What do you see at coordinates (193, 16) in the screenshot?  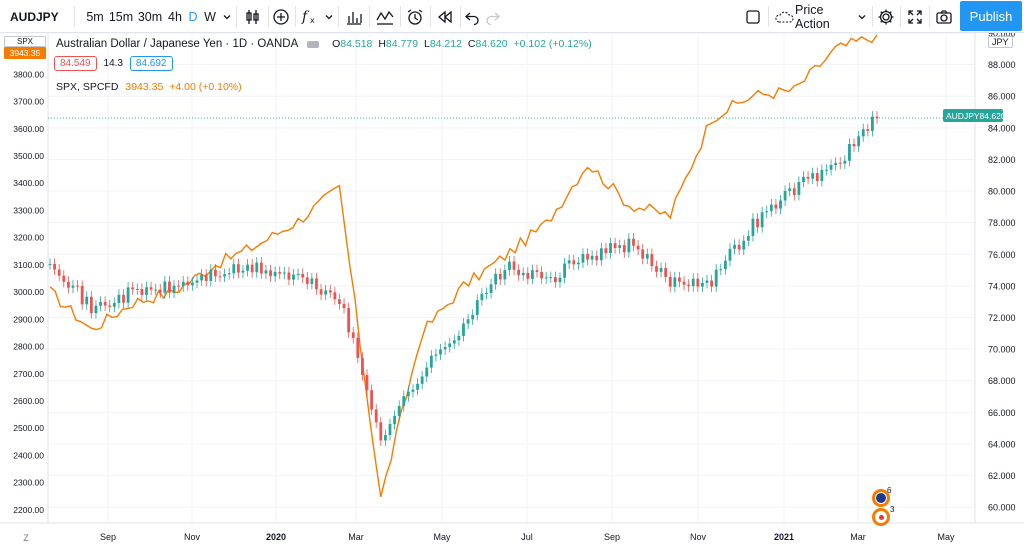 I see `interval-d-button: D` at bounding box center [193, 16].